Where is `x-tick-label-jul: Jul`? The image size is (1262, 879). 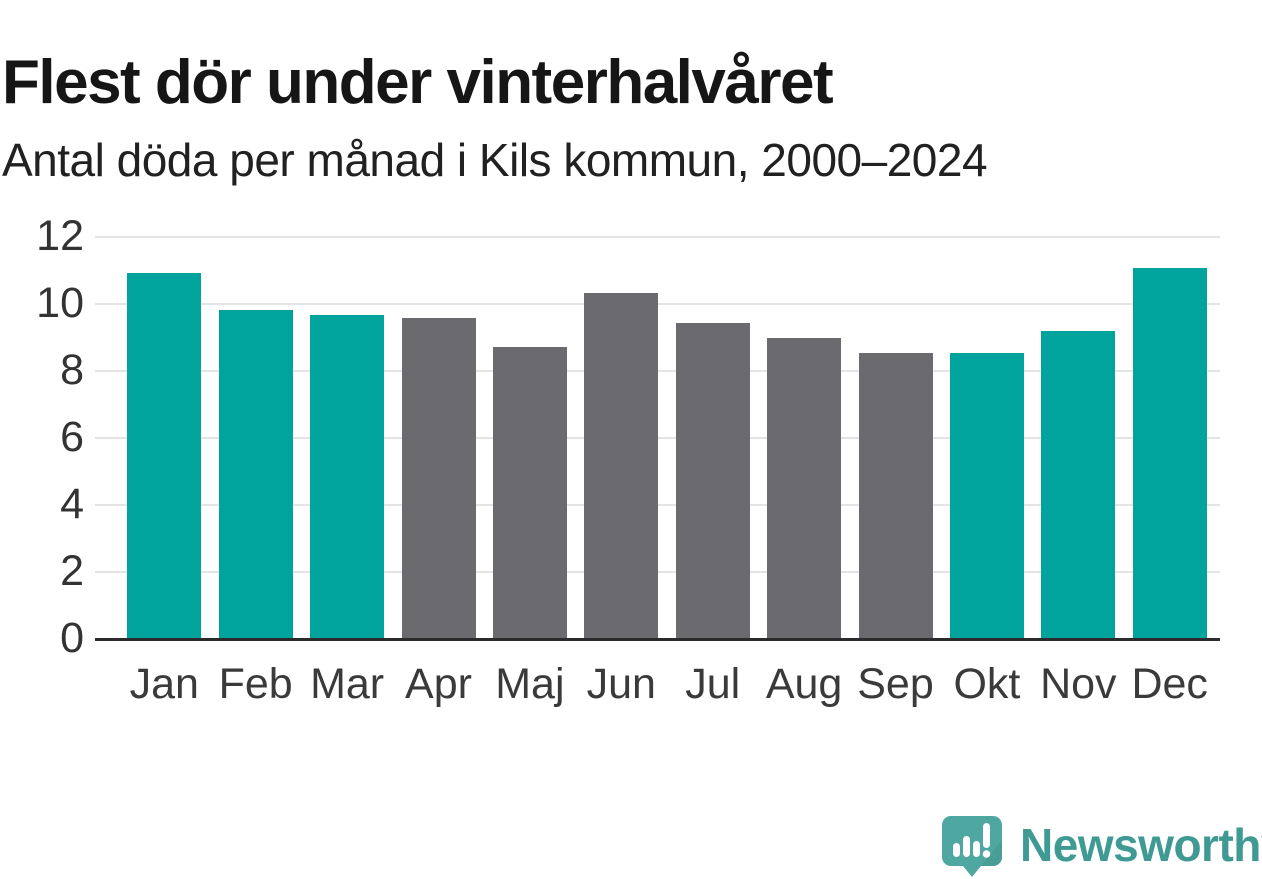 x-tick-label-jul: Jul is located at coordinates (713, 684).